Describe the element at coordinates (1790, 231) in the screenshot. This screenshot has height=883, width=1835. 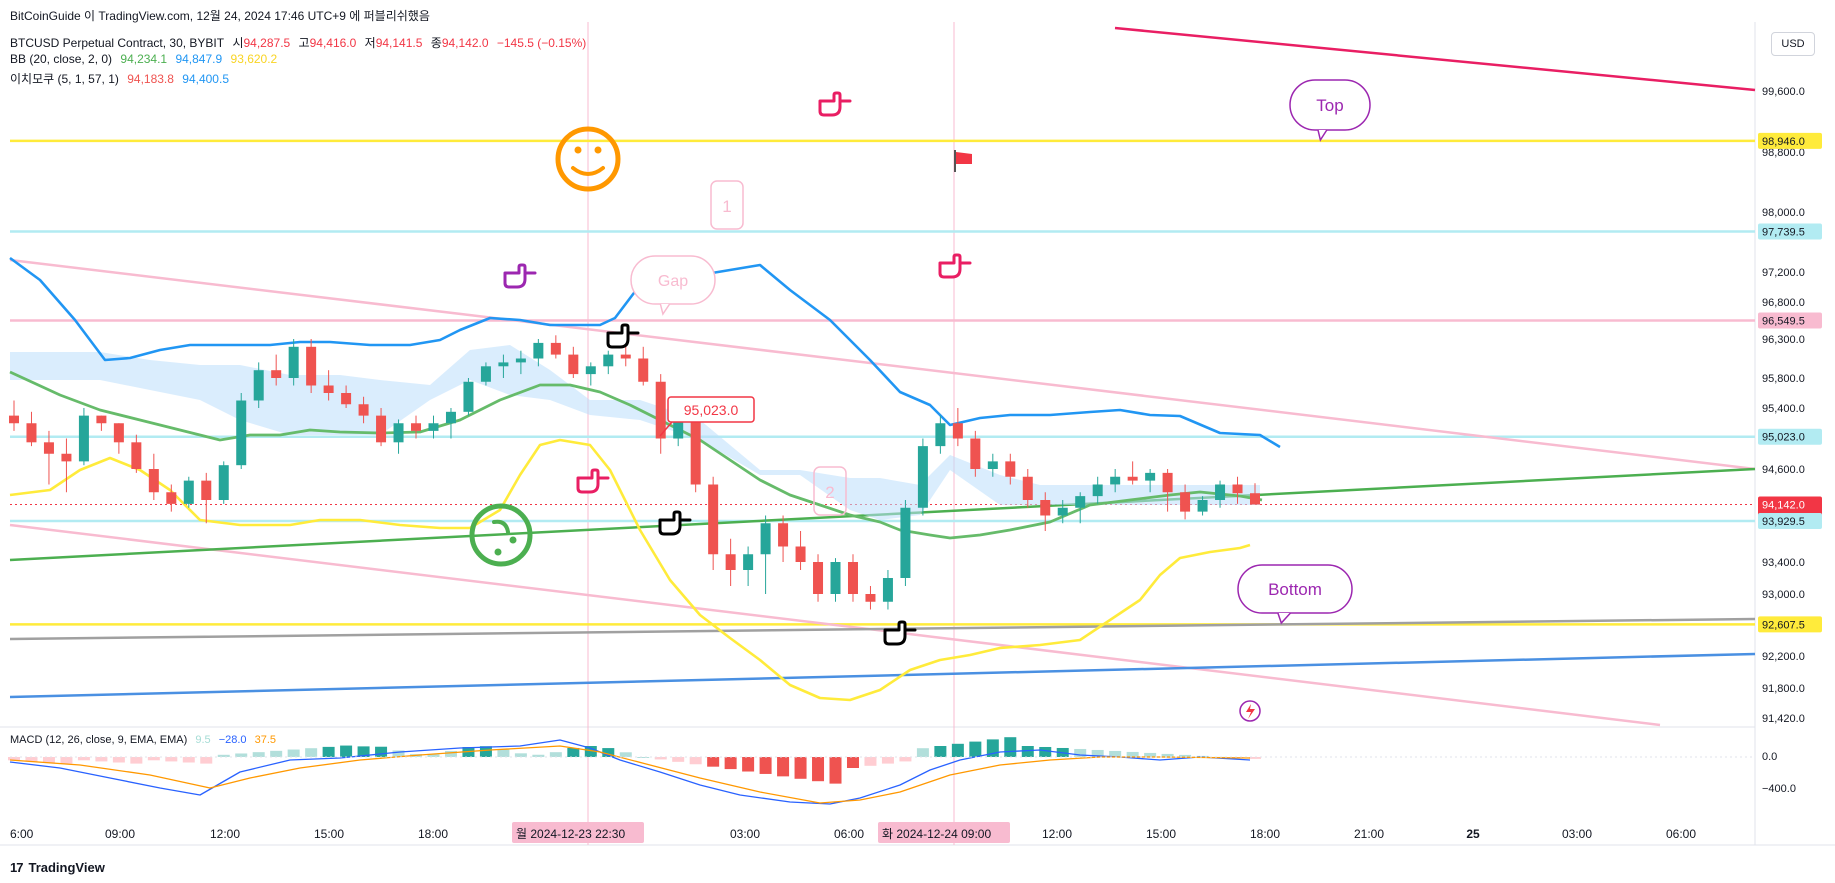
I see `price-badge: 97,739.5` at that location.